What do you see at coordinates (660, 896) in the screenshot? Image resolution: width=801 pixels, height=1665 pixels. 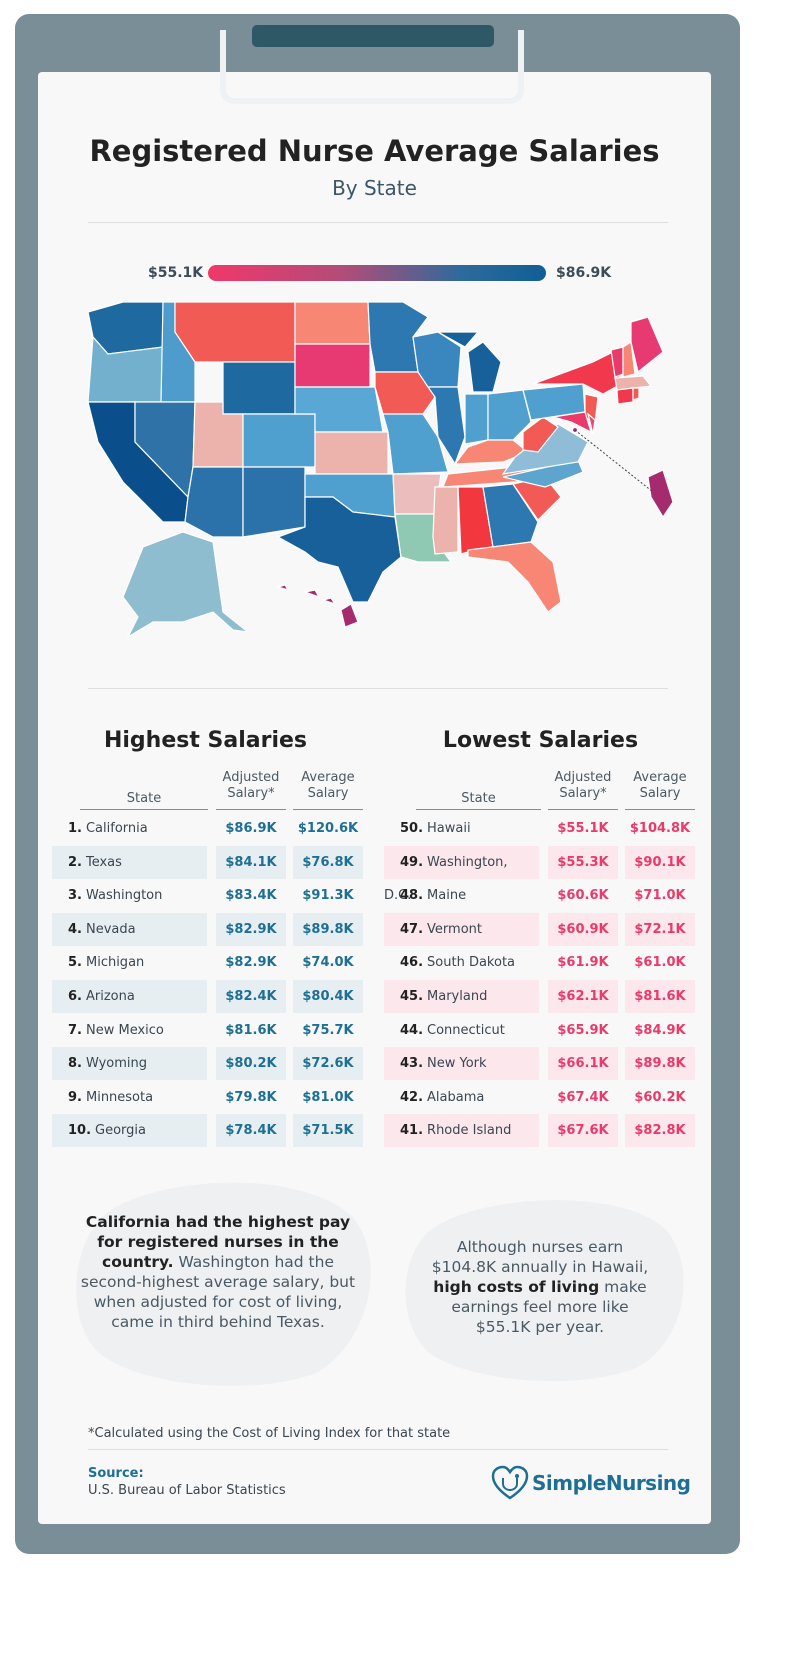 I see `row-average-salary: $71.0K` at bounding box center [660, 896].